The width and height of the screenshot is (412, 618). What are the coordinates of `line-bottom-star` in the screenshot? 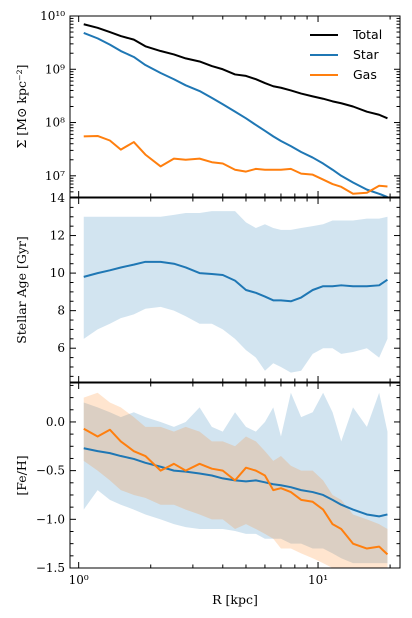 It's located at (235, 482).